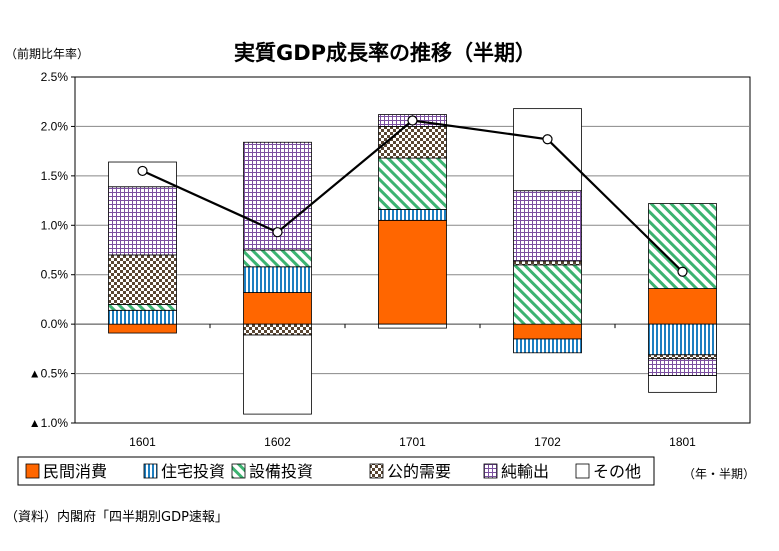 This screenshot has width=779, height=551. What do you see at coordinates (719, 474) in the screenshot?
I see `x-axis-unit: （年・半期）` at bounding box center [719, 474].